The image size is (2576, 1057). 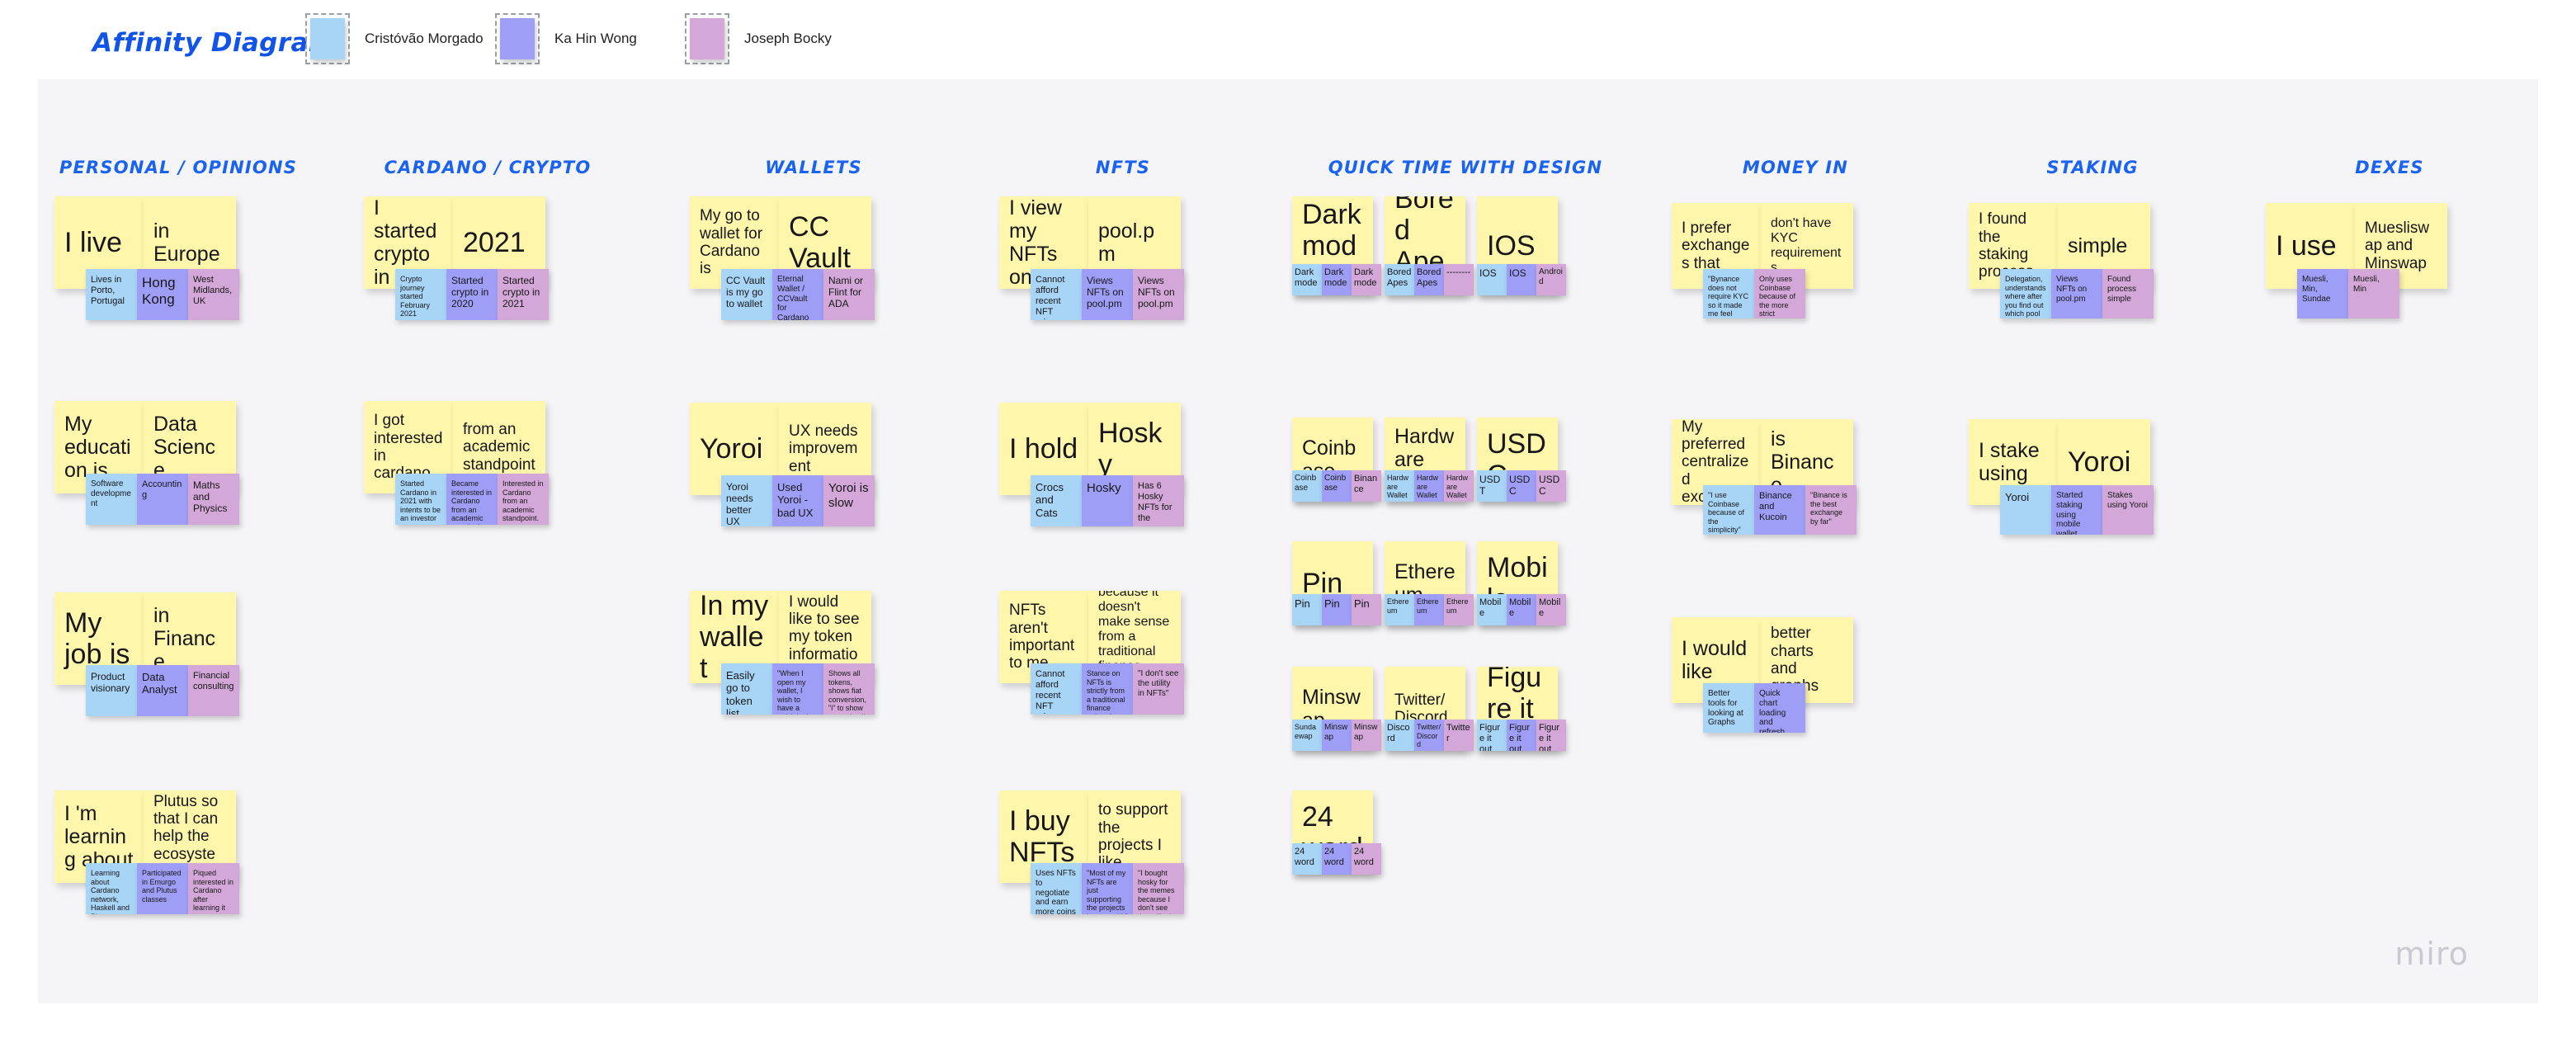 What do you see at coordinates (472, 294) in the screenshot?
I see `sticky-note-purple: Started crypto in 2020` at bounding box center [472, 294].